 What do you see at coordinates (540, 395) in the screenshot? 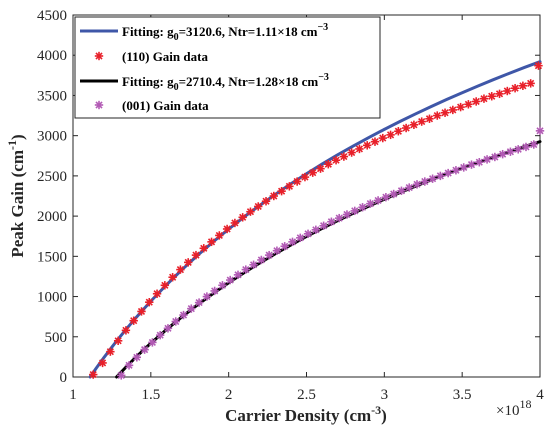
I see `x-tick-label-6: 4` at bounding box center [540, 395].